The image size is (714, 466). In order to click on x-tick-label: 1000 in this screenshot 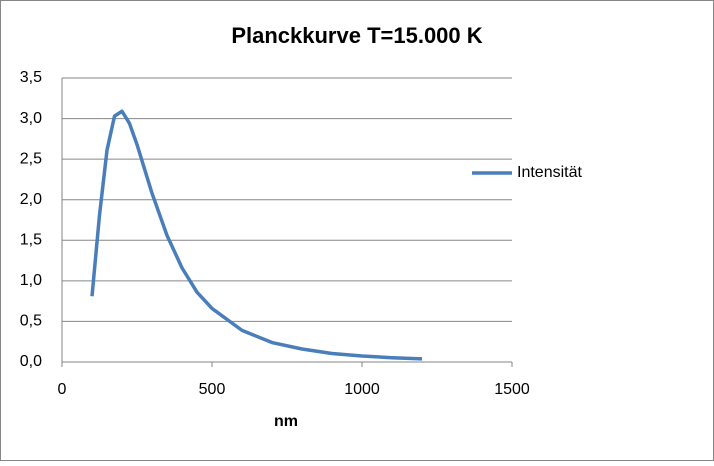, I will do `click(362, 389)`.